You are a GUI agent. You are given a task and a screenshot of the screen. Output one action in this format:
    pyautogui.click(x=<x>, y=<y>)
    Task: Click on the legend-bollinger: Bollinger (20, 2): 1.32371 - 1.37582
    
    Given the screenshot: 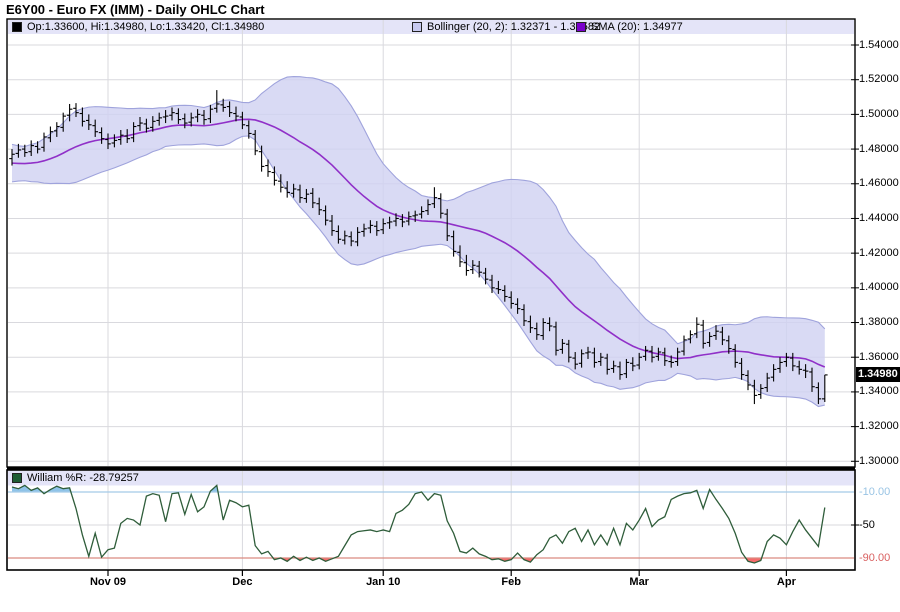 What is the action you would take?
    pyautogui.click(x=506, y=27)
    